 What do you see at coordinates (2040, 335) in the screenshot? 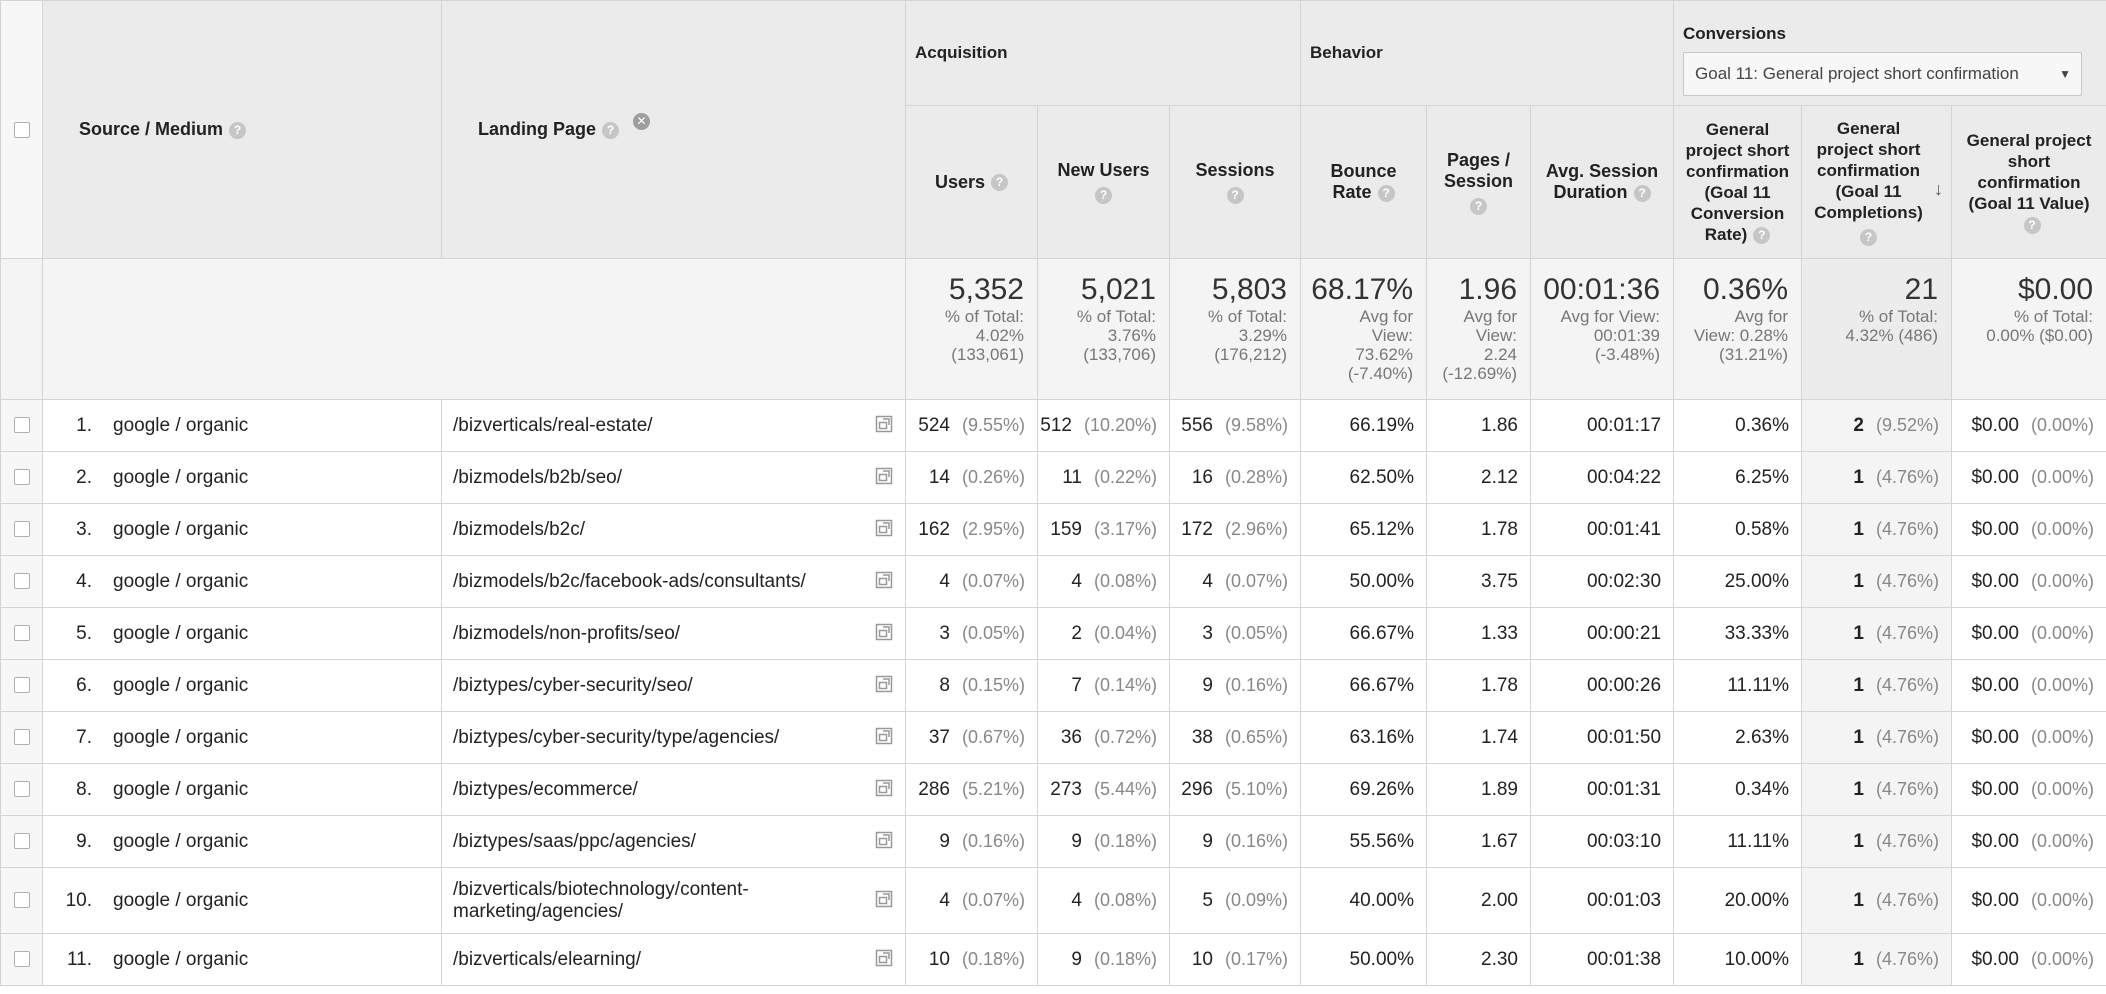
I see `total-sub: 0.00% ($0.00)` at bounding box center [2040, 335].